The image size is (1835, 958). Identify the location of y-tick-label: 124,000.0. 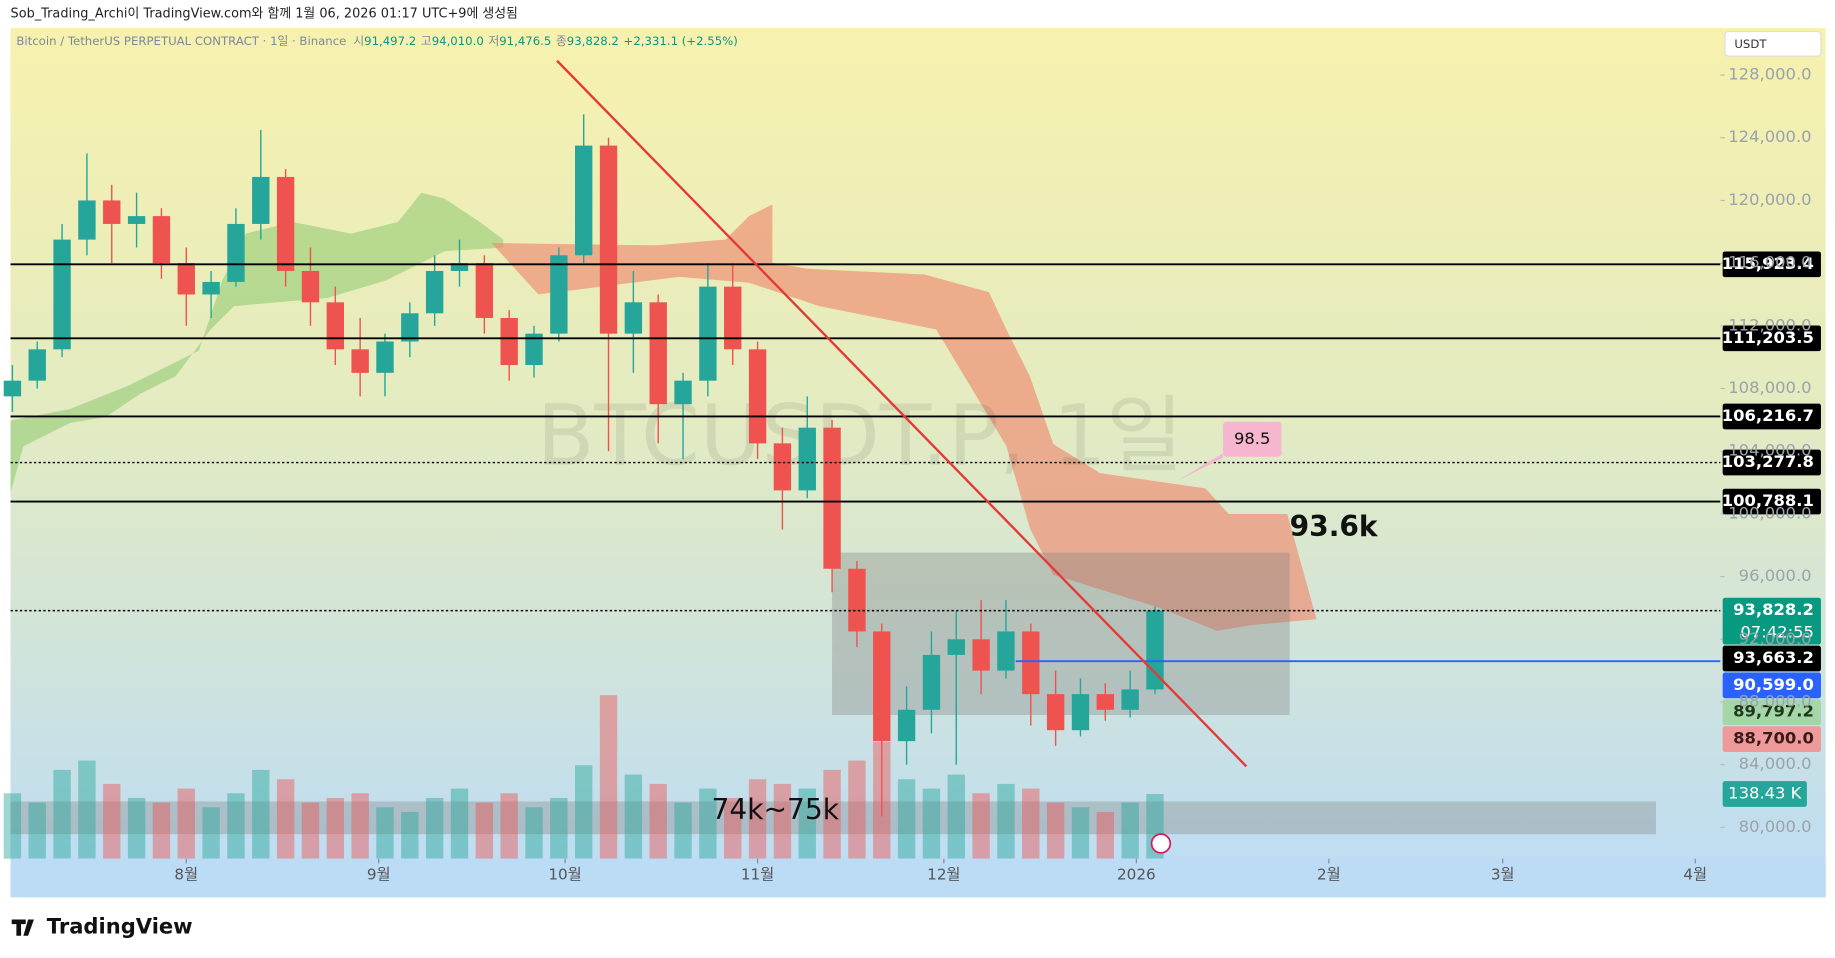
(1769, 136).